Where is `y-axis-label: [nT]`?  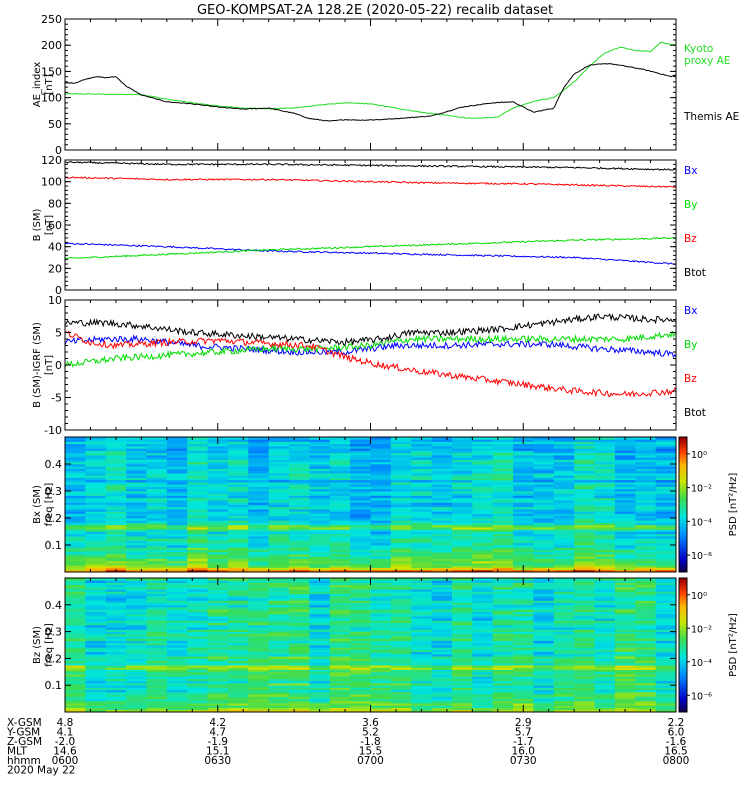
y-axis-label: [nT] is located at coordinates (49, 225).